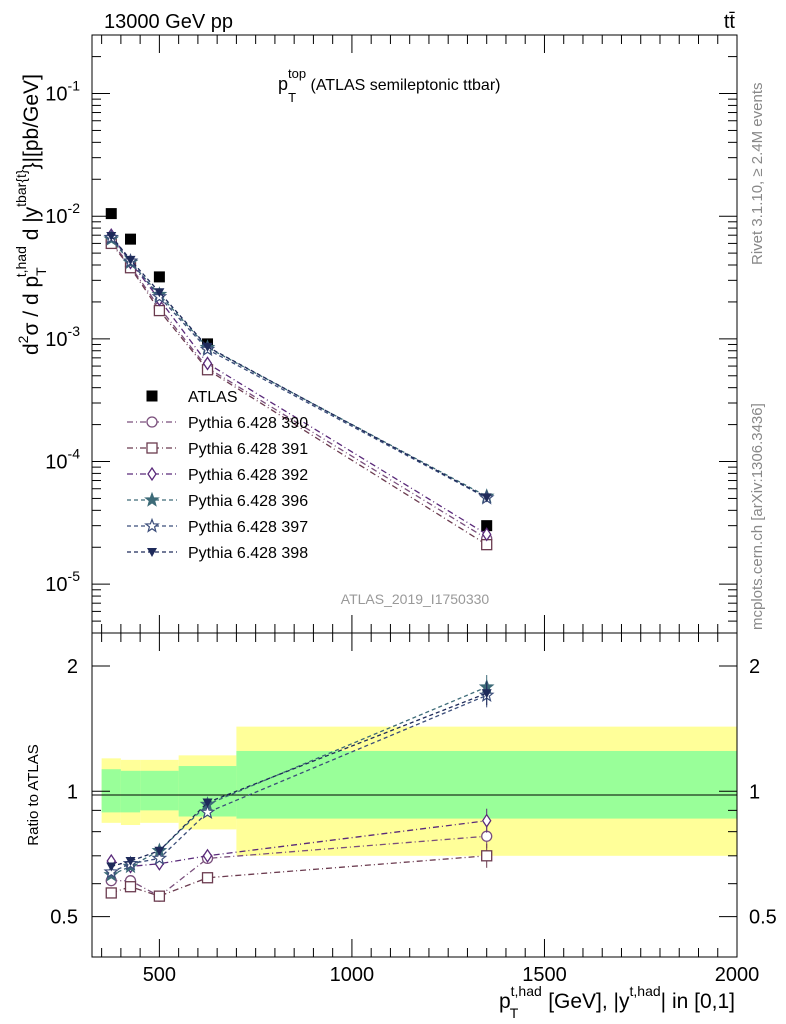 Image resolution: width=786 pixels, height=1024 pixels. I want to click on header-energy: 13000 GeV pp, so click(168, 22).